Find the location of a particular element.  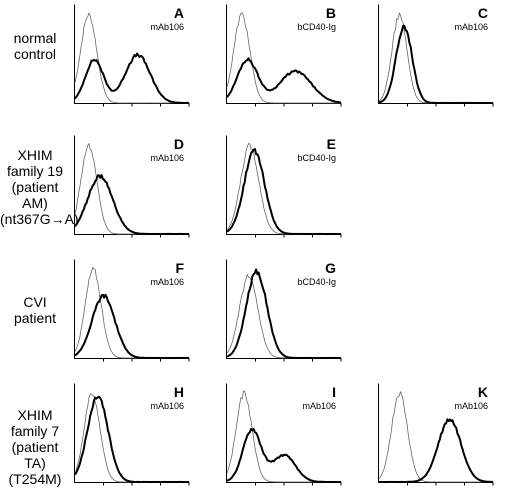

row-label-line: (T254M) is located at coordinates (35, 479).